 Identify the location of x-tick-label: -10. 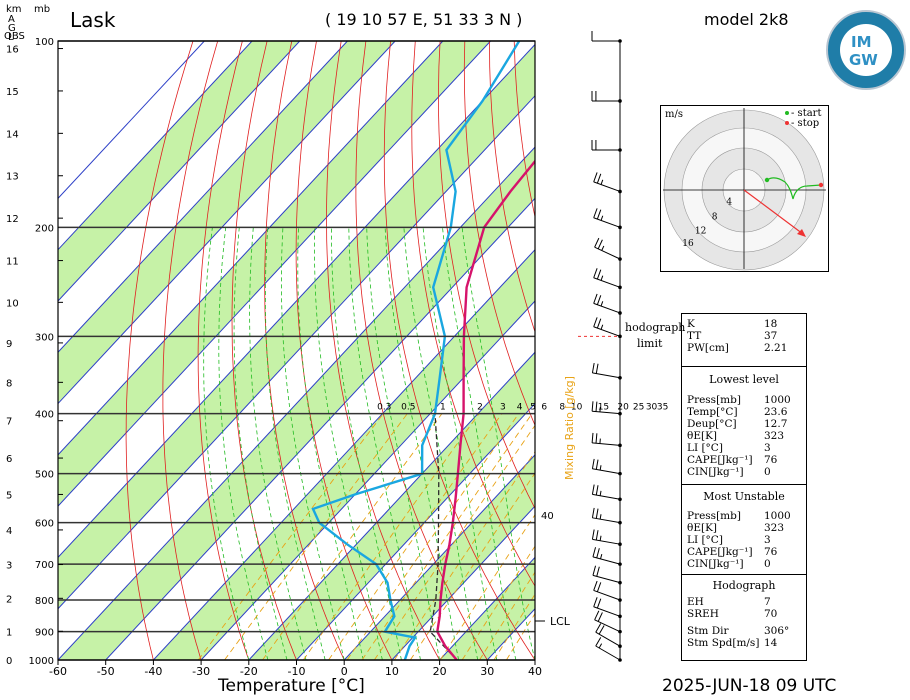
(297, 671).